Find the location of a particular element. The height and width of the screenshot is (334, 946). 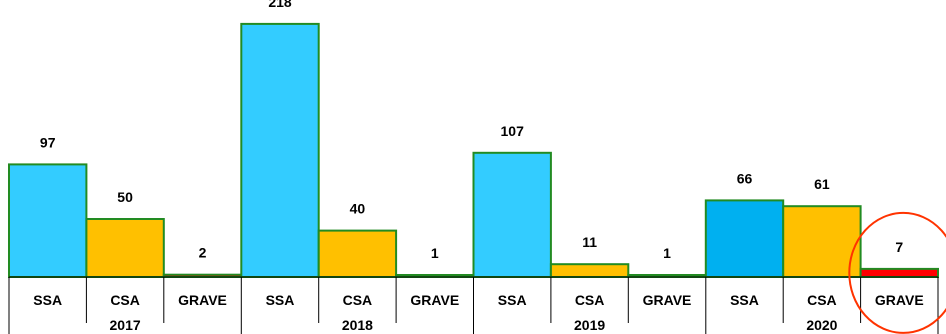

category-label-2019-grave: GRAVE is located at coordinates (667, 300).